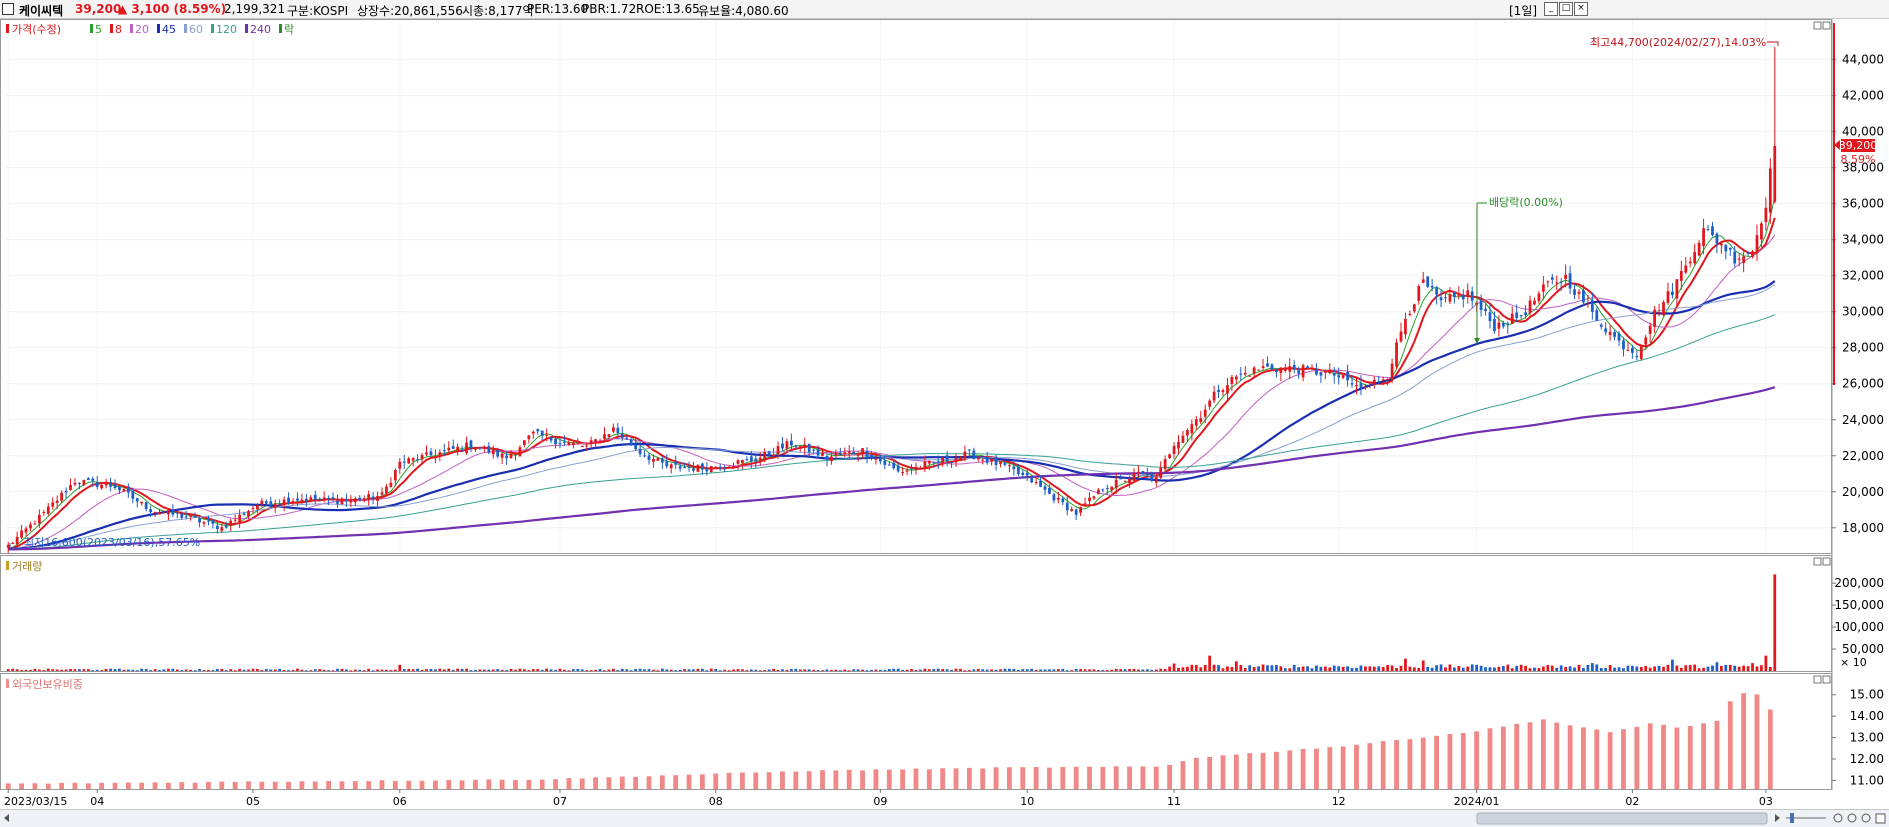 Image resolution: width=1889 pixels, height=827 pixels. I want to click on ma-legend-label: 45, so click(169, 29).